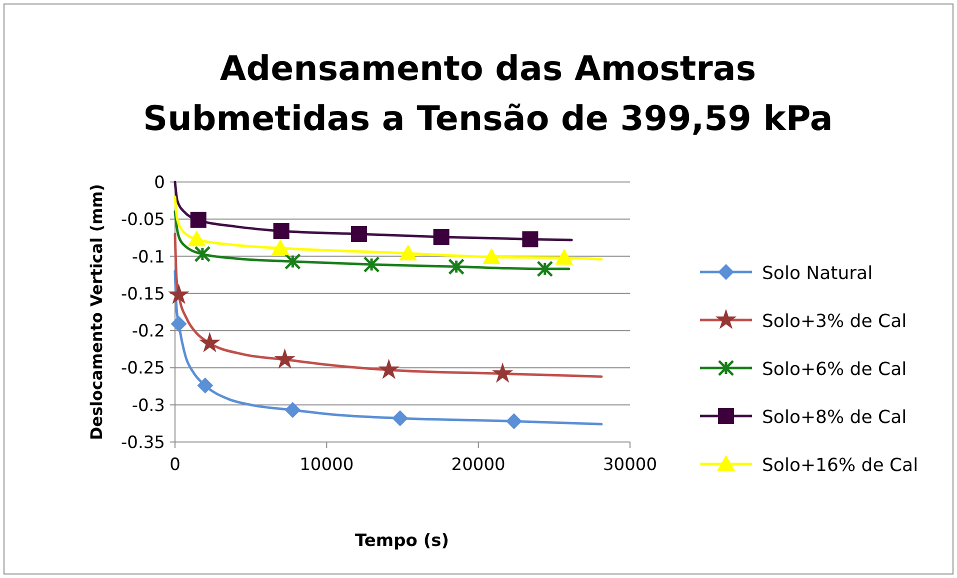  Describe the element at coordinates (630, 465) in the screenshot. I see `x-tick-label: 30000` at that location.